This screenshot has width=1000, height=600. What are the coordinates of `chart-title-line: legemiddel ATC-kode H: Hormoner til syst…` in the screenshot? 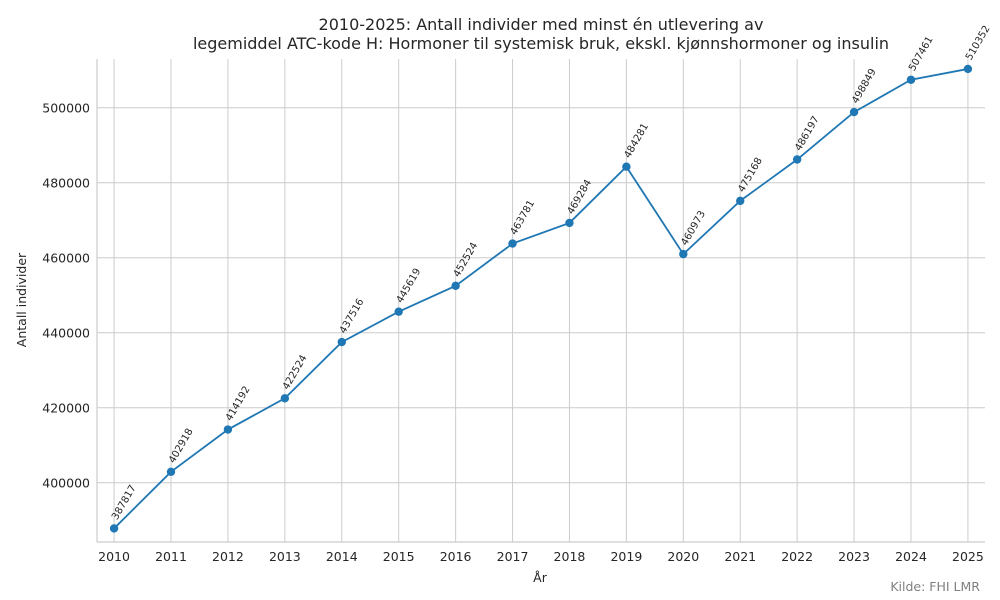 It's located at (541, 43).